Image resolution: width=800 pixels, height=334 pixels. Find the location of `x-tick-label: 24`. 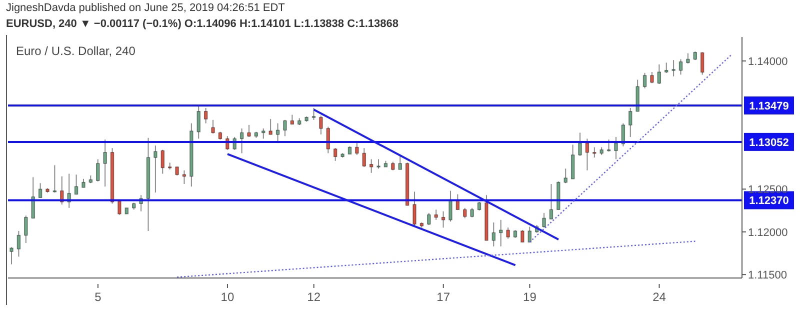

x-tick-label: 24 is located at coordinates (659, 297).